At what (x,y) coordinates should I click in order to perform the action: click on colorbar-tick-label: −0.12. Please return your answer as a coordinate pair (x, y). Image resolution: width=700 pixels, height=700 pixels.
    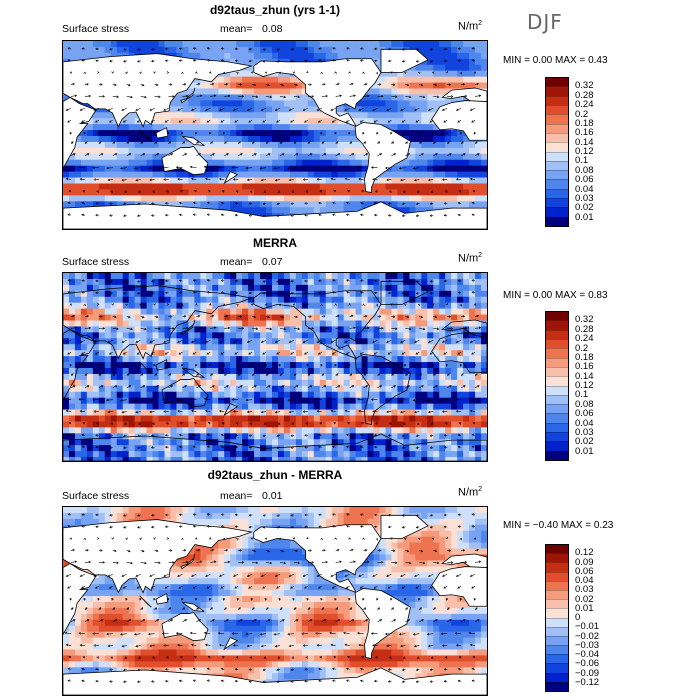
    Looking at the image, I should click on (587, 682).